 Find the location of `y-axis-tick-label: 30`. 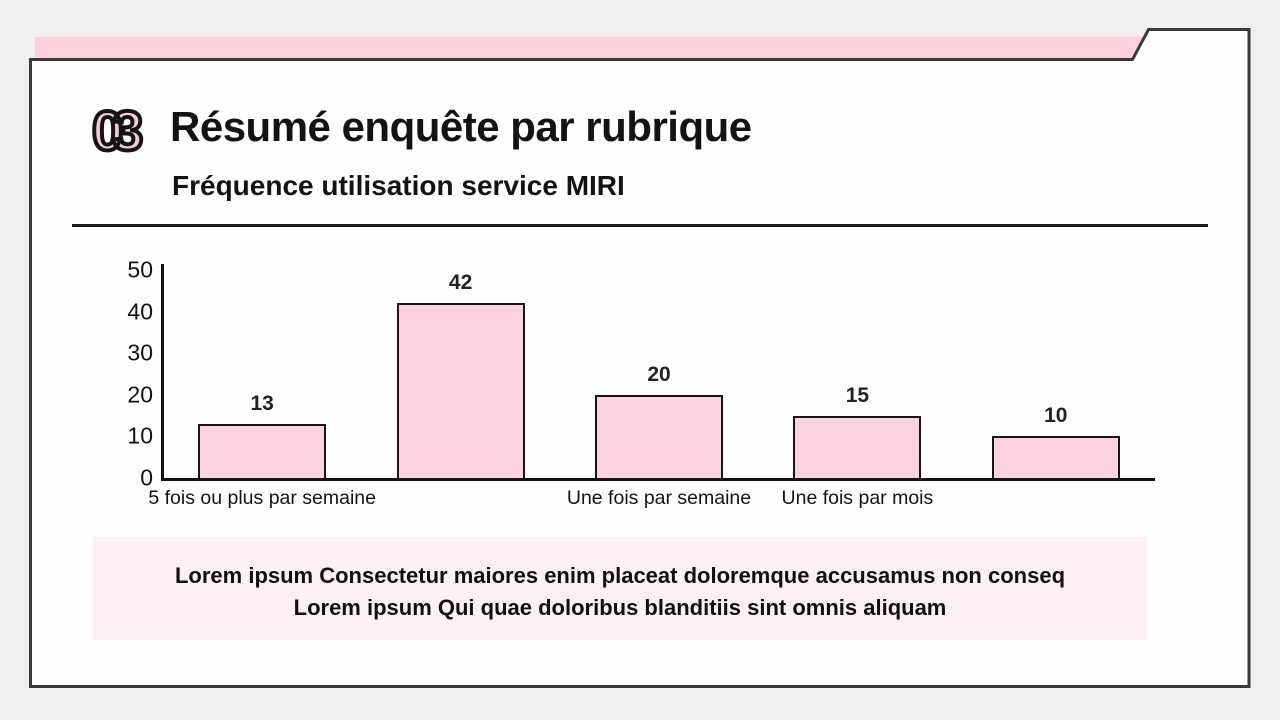

y-axis-tick-label: 30 is located at coordinates (140, 352).